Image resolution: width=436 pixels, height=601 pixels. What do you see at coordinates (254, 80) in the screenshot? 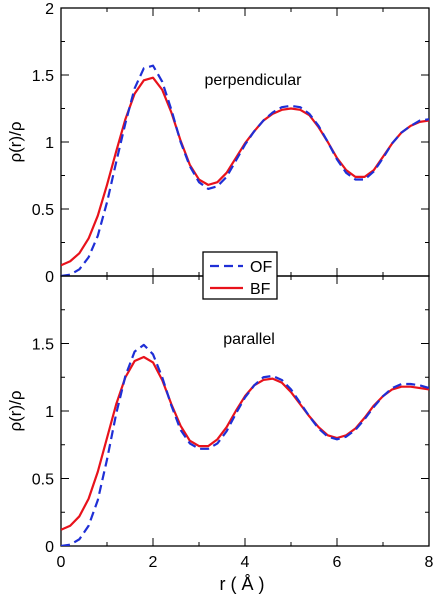
I see `panel-annotation: perpendicular` at bounding box center [254, 80].